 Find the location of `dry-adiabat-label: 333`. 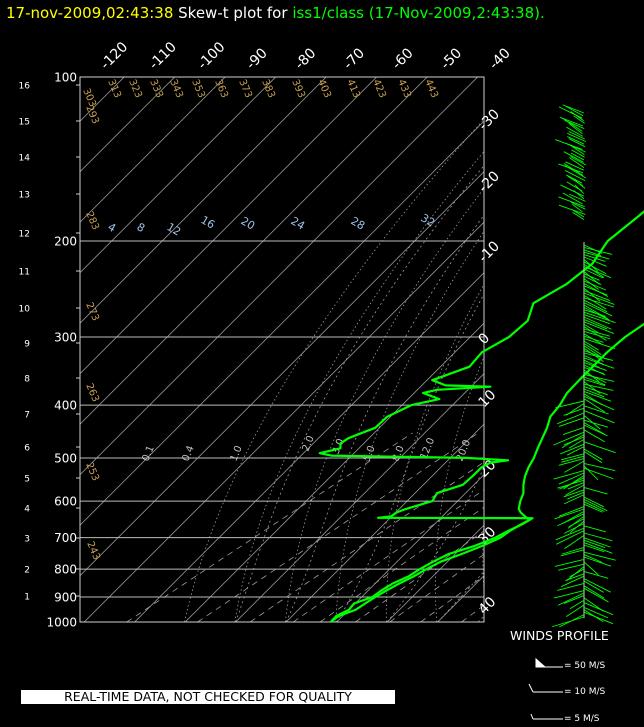

dry-adiabat-label: 333 is located at coordinates (156, 89).